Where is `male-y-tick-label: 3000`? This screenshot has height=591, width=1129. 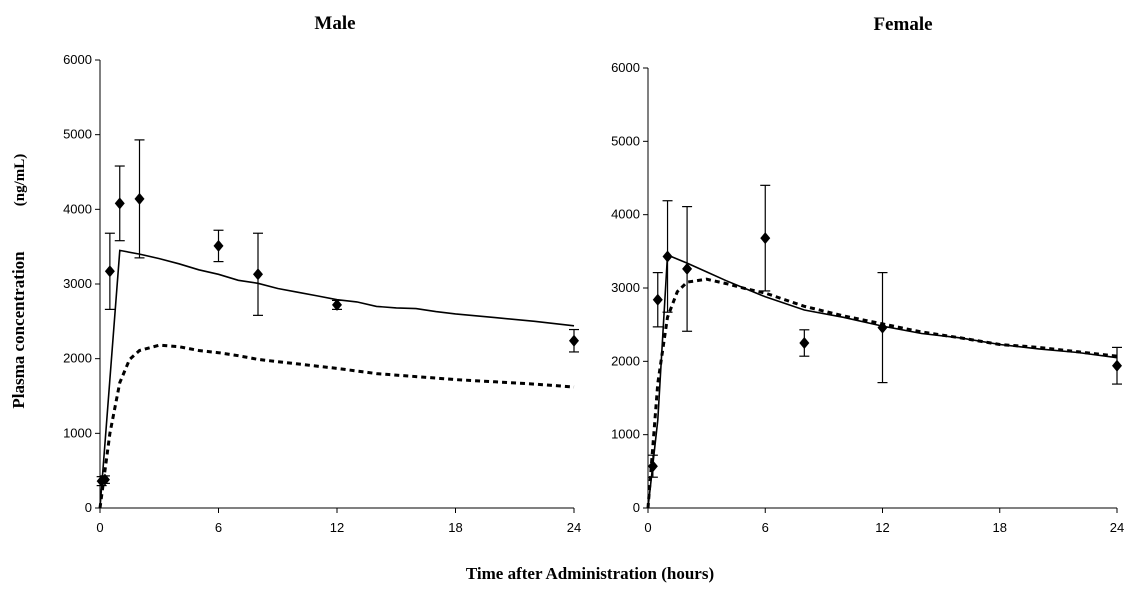
male-y-tick-label: 3000 is located at coordinates (77, 283).